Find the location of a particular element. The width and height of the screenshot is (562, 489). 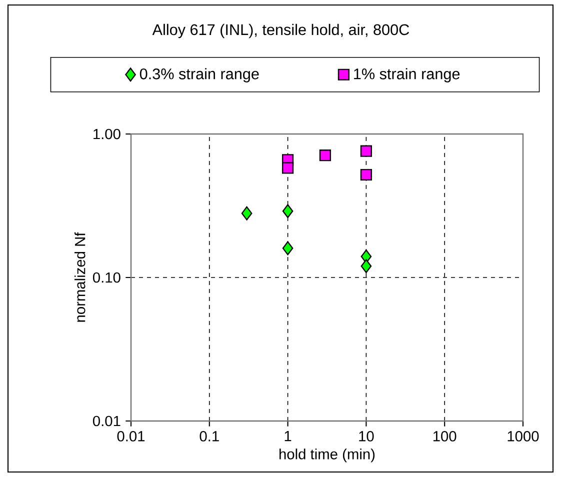

chart-title: Alloy 617 (INL), tensile hold, air, 800C is located at coordinates (281, 31).